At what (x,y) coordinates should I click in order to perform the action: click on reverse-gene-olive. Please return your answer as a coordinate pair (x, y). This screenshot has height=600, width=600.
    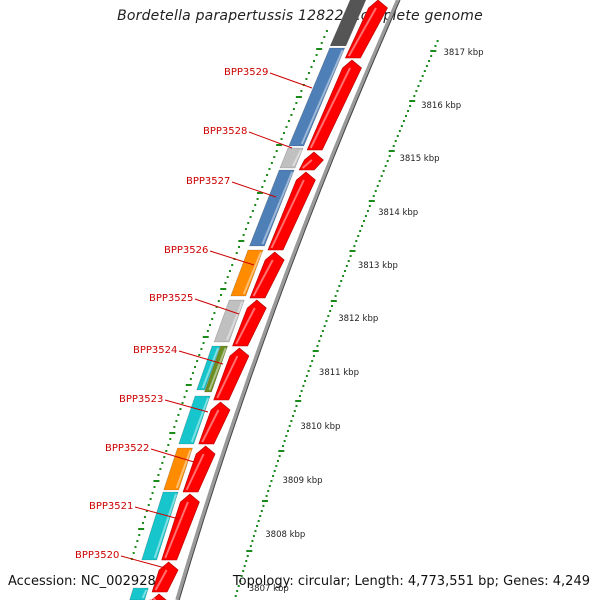
    Looking at the image, I should click on (216, 369).